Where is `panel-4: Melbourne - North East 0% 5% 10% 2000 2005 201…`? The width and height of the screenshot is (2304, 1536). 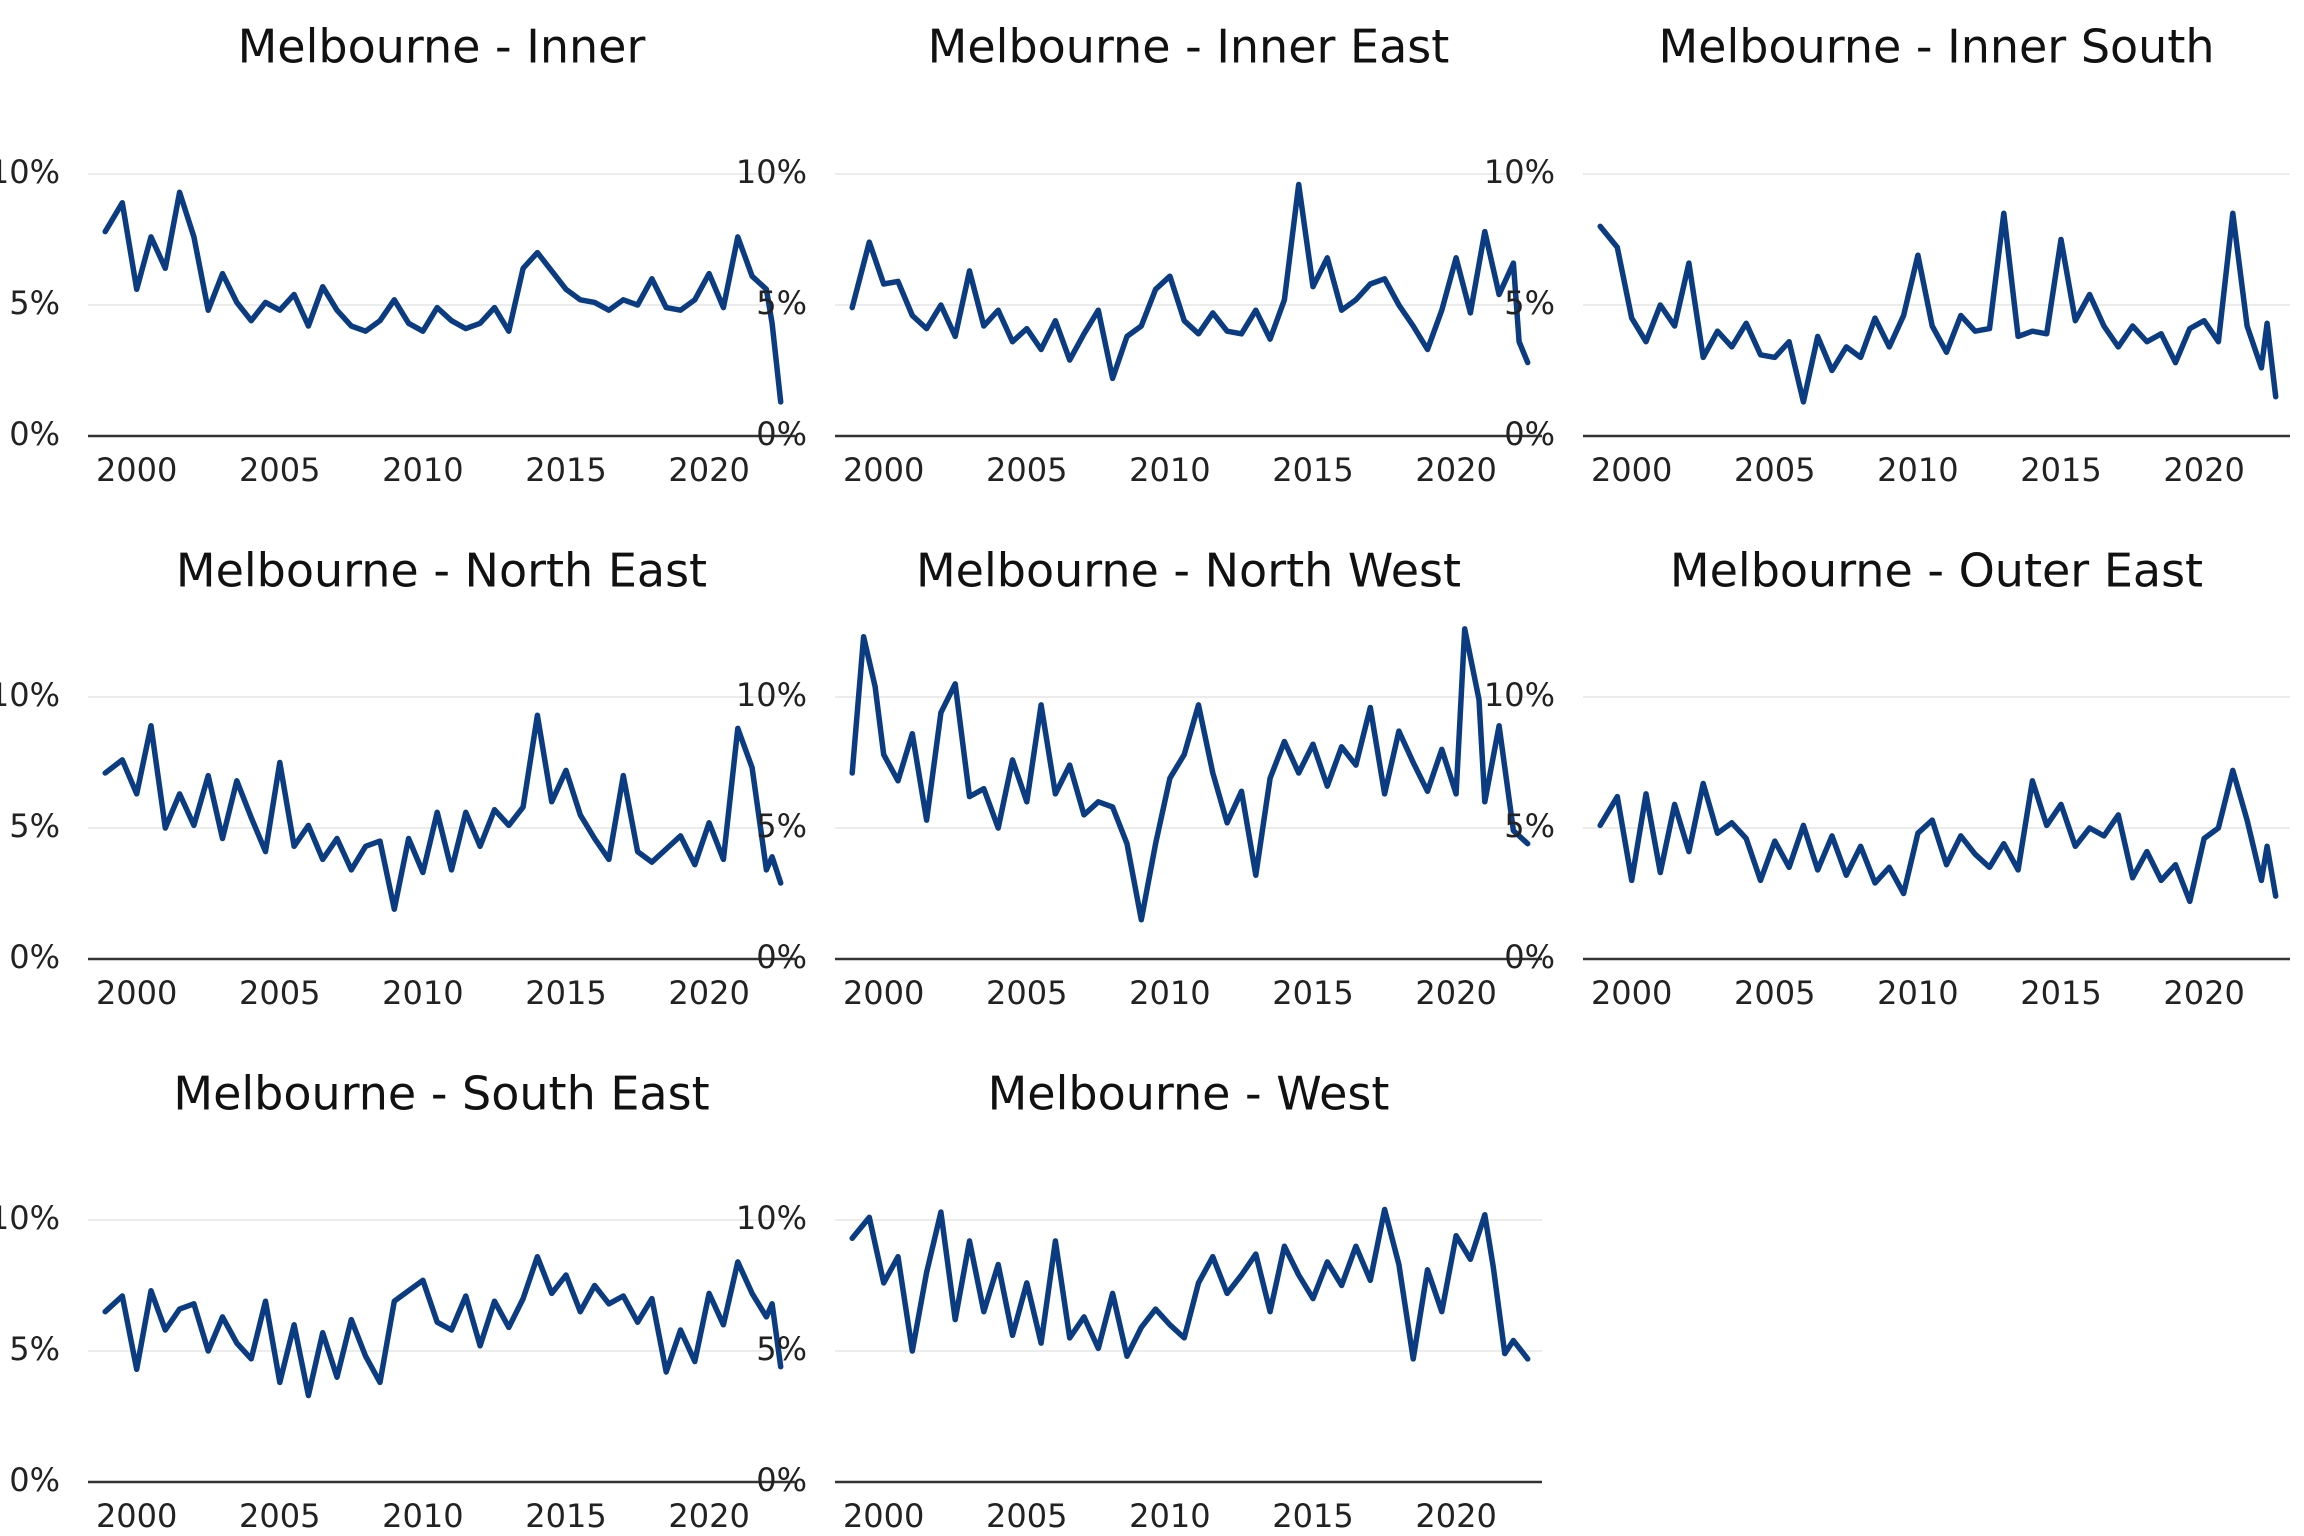
panel-4: Melbourne - North East 0% 5% 10% 2000 2005 201… is located at coordinates (397, 778).